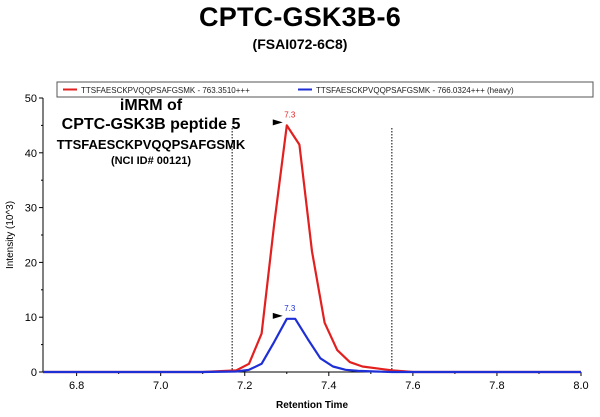 Image resolution: width=600 pixels, height=417 pixels. What do you see at coordinates (34, 373) in the screenshot?
I see `y-tick-label: 0` at bounding box center [34, 373].